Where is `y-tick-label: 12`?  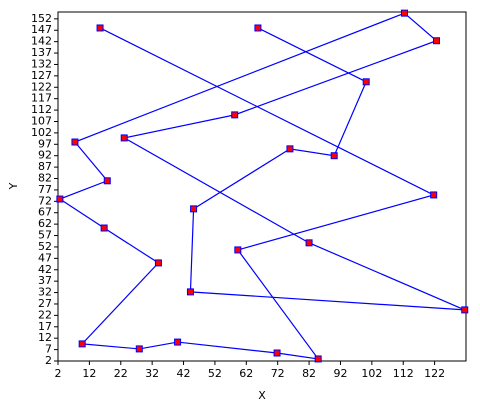 y-tick-label: 12 is located at coordinates (45, 337).